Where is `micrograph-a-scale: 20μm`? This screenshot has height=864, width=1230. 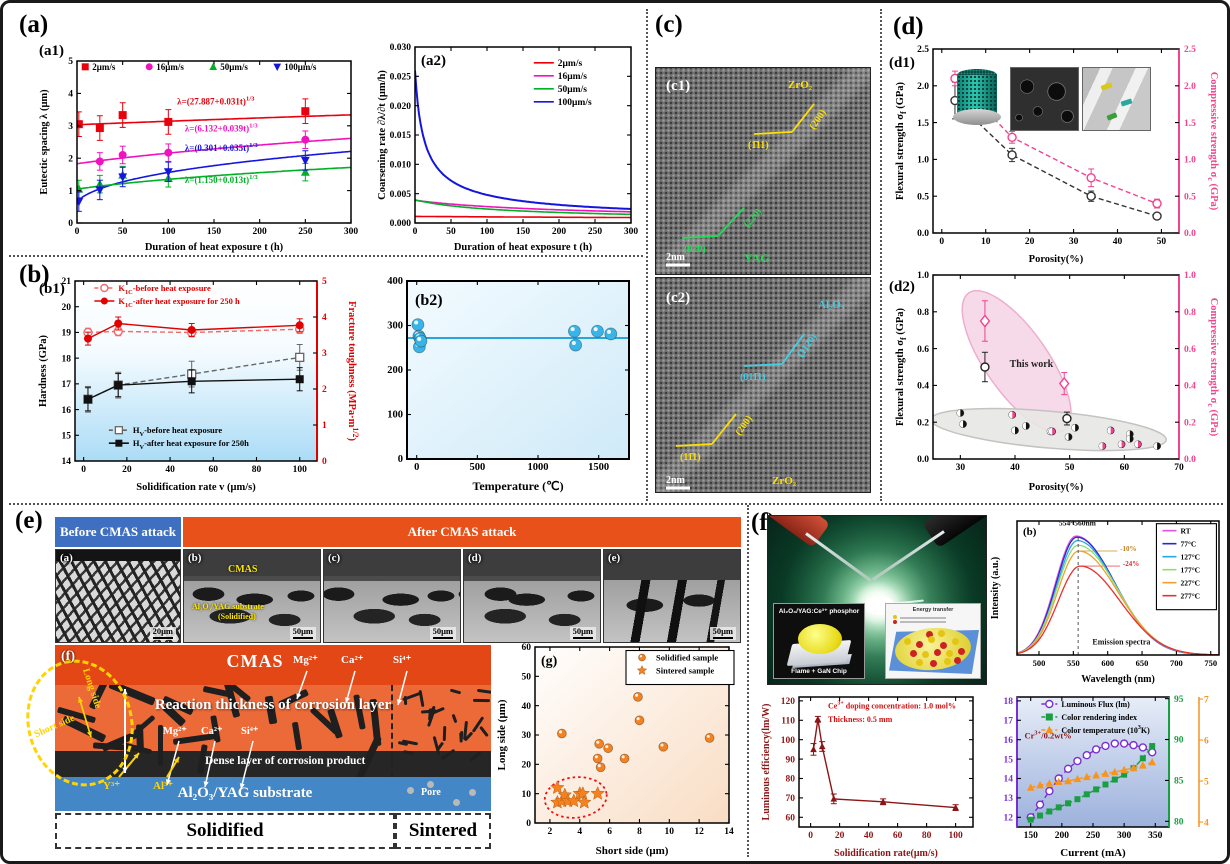
micrograph-a-scale: 20μm is located at coordinates (162, 633).